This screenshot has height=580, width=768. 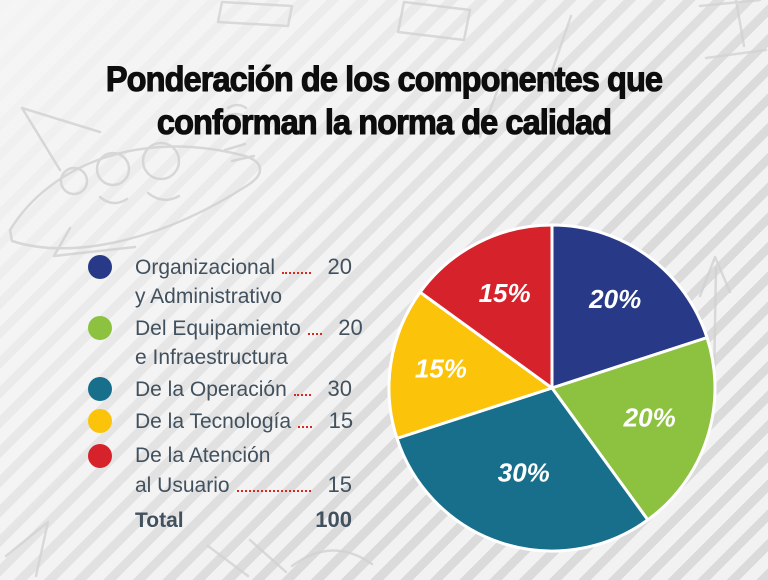 I want to click on legend-item: De la Operación 30, so click(x=220, y=389).